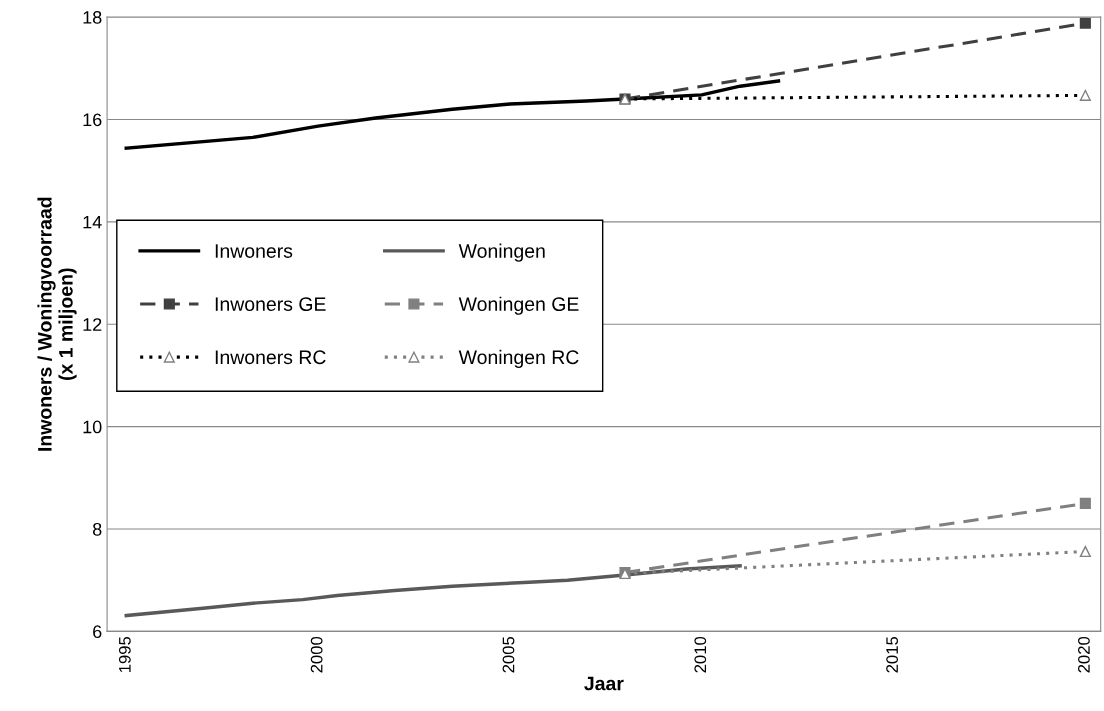  Describe the element at coordinates (700, 654) in the screenshot. I see `x-tick-label: 2010` at that location.